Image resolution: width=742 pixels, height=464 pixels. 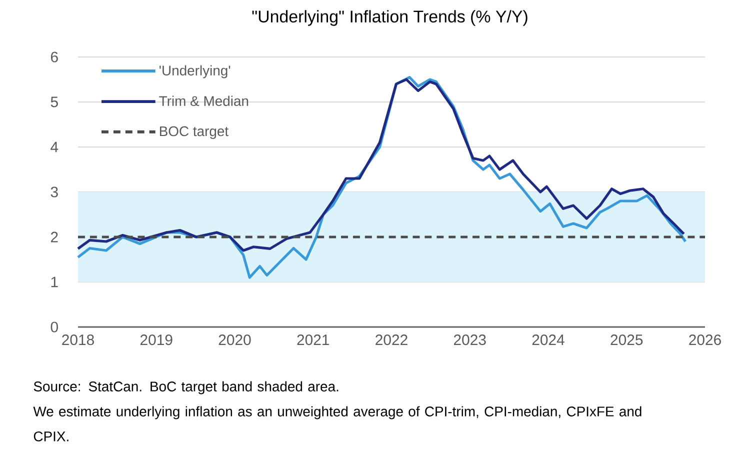 I want to click on chart-title: "Underlying" Inflation Trends (% Y/Y), so click(x=390, y=18).